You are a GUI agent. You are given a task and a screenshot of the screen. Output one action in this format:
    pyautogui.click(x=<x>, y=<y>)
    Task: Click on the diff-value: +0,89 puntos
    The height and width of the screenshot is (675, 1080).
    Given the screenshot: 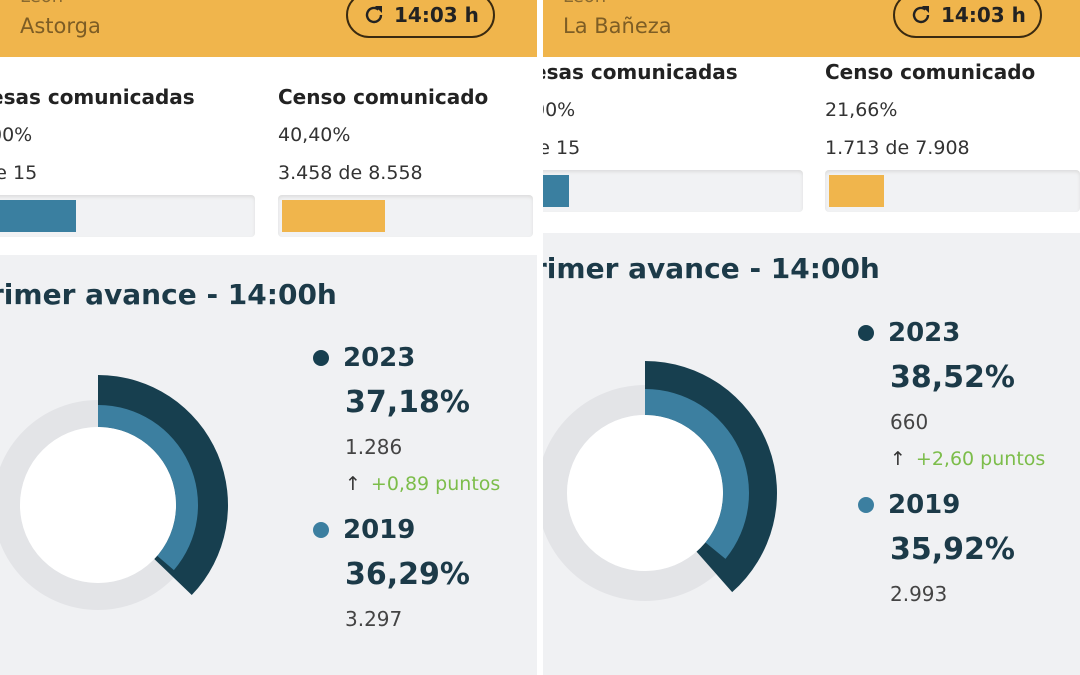 What is the action you would take?
    pyautogui.click(x=435, y=484)
    